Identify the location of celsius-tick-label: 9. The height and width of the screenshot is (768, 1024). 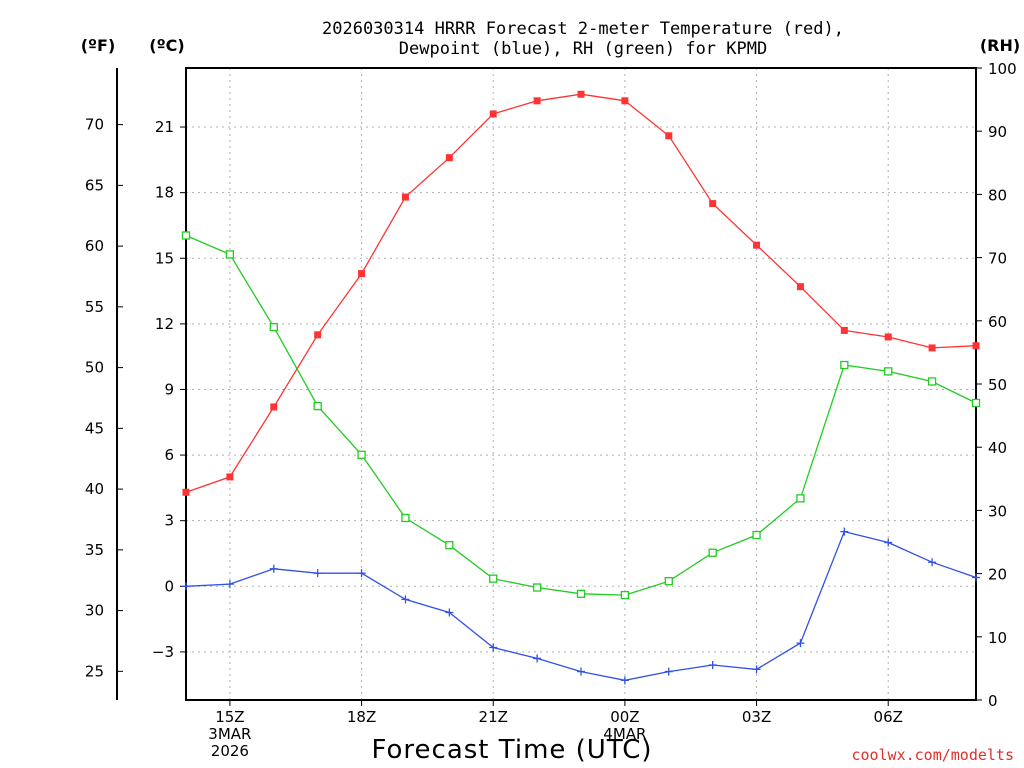
(169, 389).